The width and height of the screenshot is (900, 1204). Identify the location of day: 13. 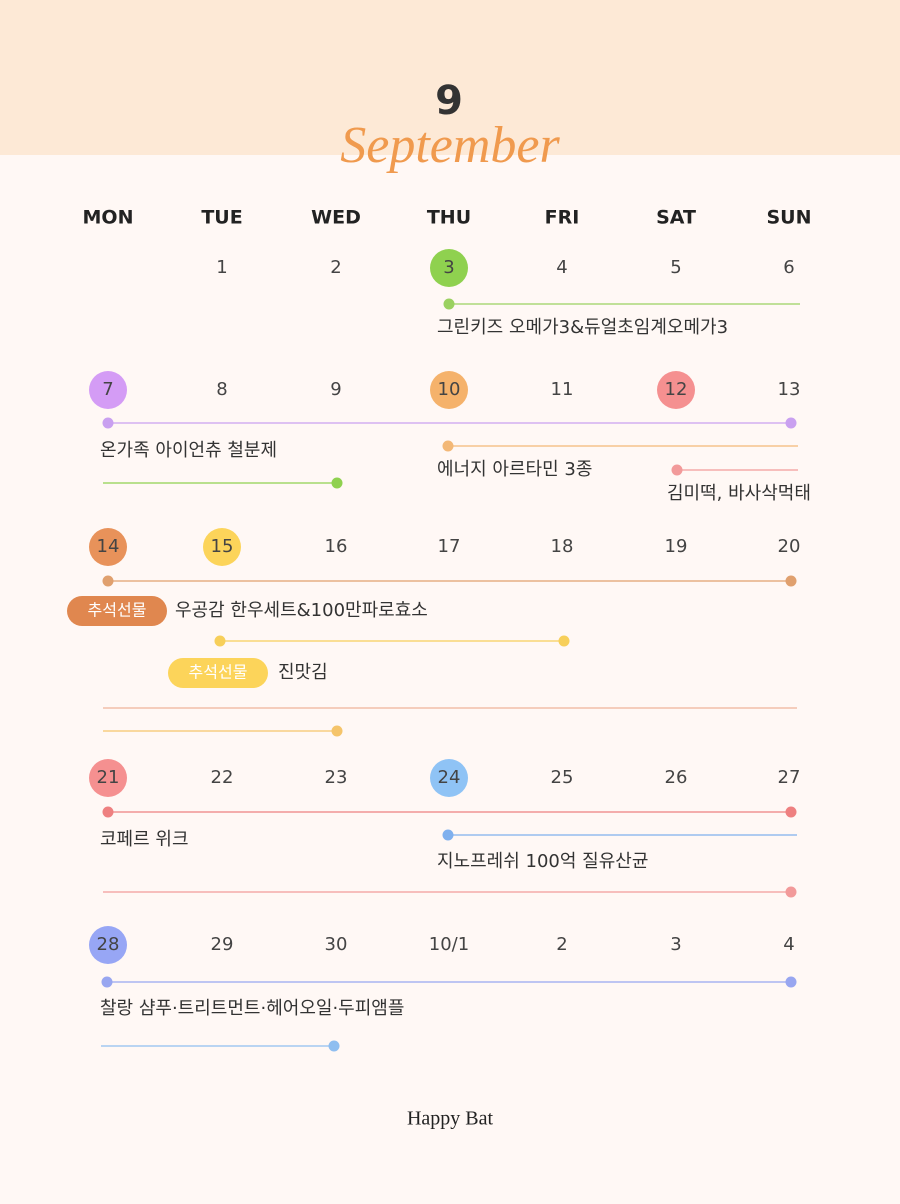
(789, 389).